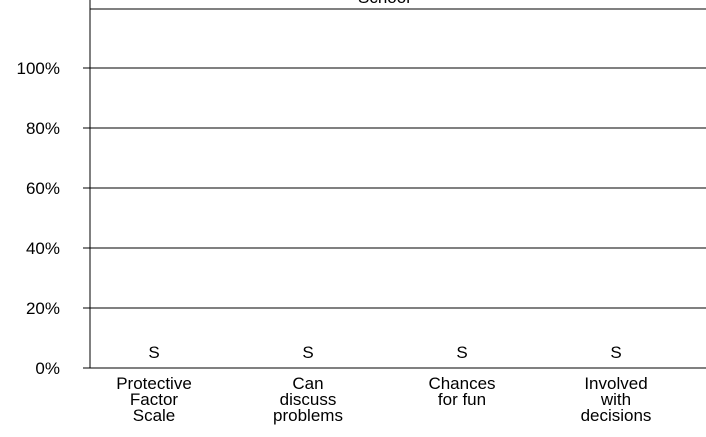  I want to click on x-tick-label: Chances for fun, so click(461, 391).